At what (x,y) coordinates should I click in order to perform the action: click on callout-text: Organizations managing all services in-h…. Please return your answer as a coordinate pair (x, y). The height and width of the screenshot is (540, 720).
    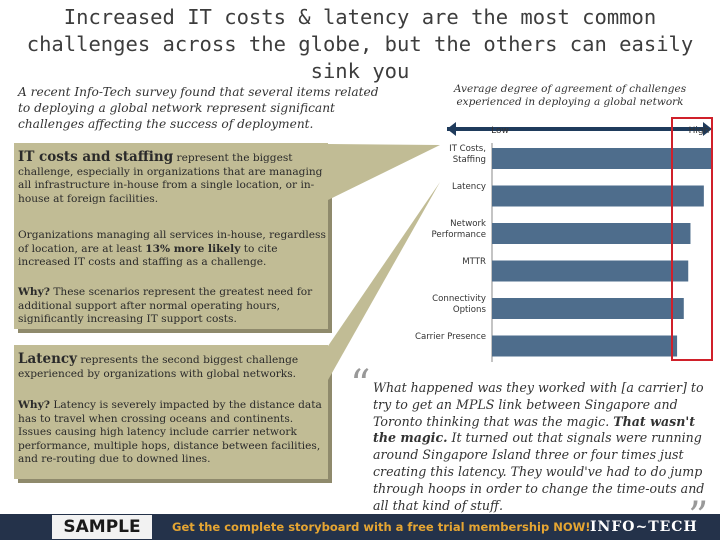
    Looking at the image, I should click on (173, 249).